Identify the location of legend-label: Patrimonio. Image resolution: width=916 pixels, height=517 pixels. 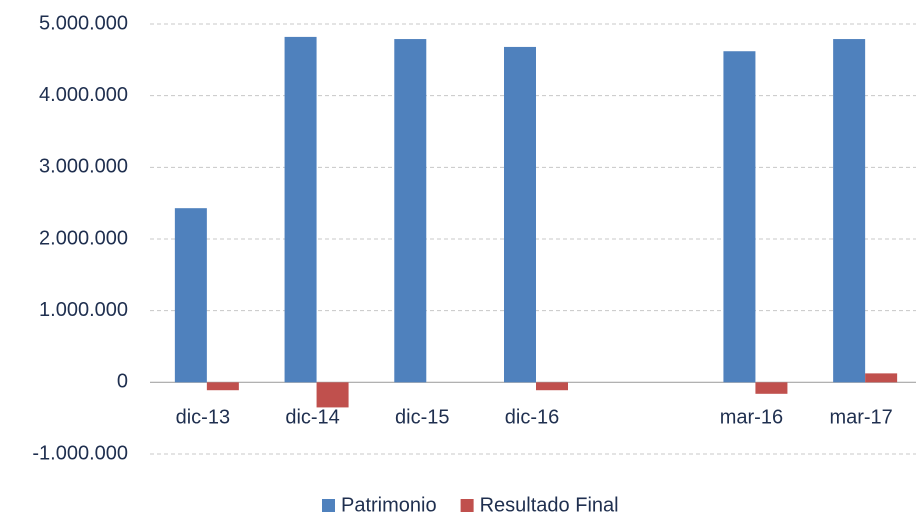
(389, 505).